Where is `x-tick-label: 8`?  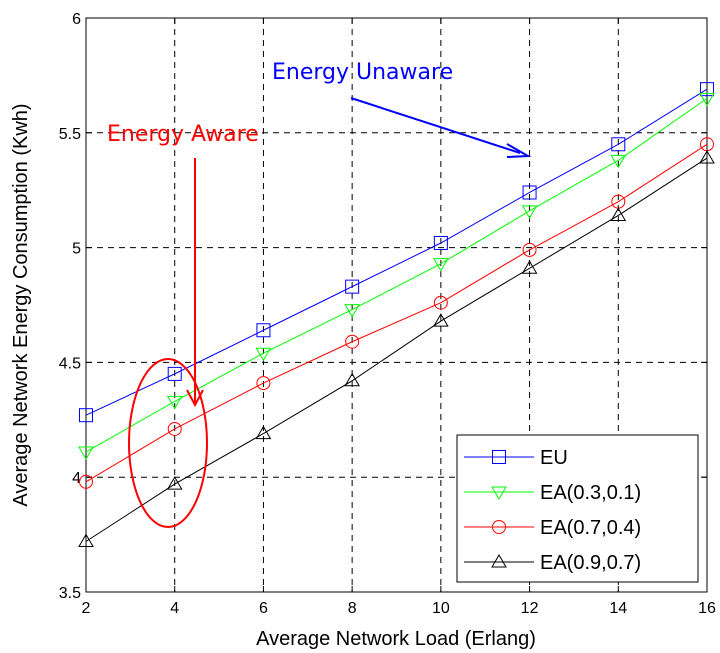
x-tick-label: 8 is located at coordinates (352, 608).